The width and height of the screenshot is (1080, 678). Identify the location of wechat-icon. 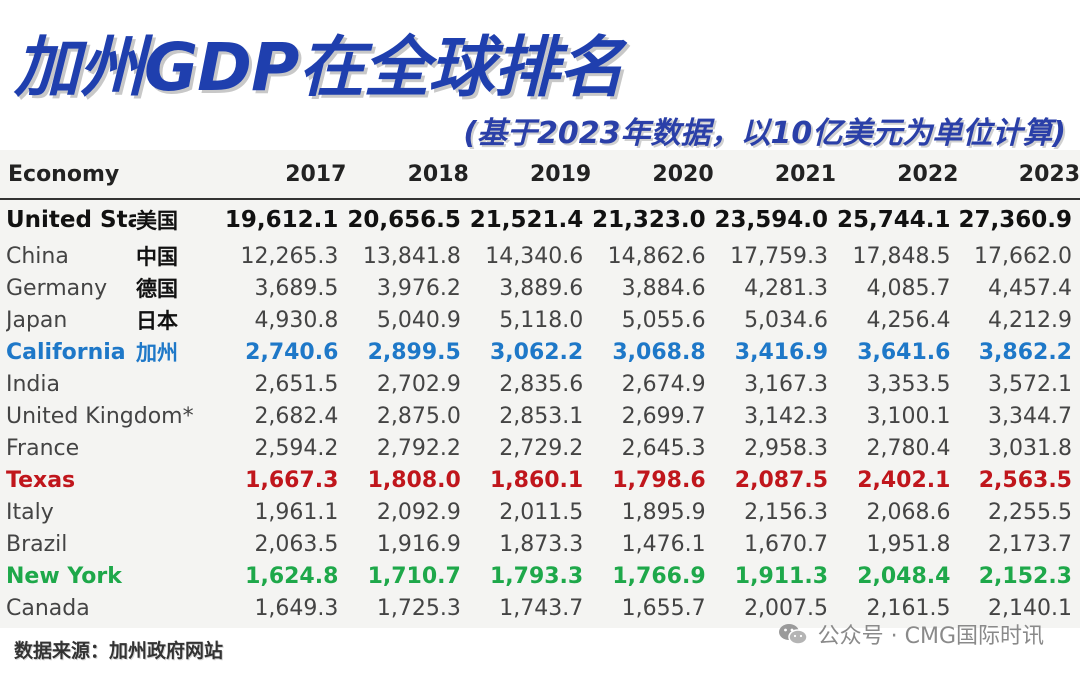
(793, 634).